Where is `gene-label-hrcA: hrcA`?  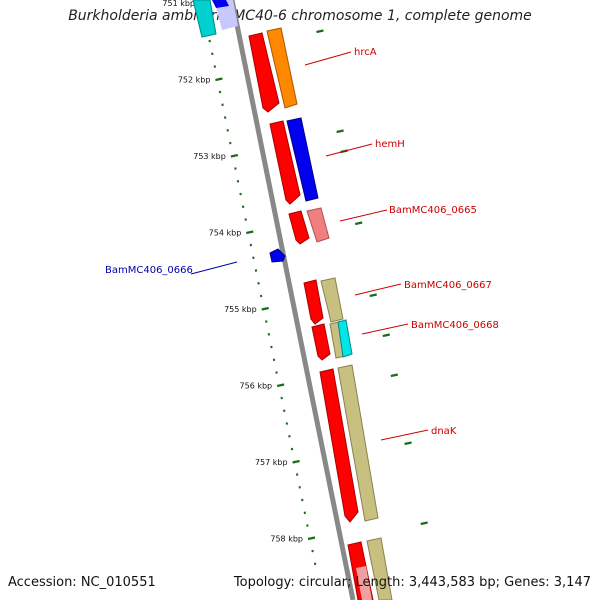 gene-label-hrcA: hrcA is located at coordinates (365, 52).